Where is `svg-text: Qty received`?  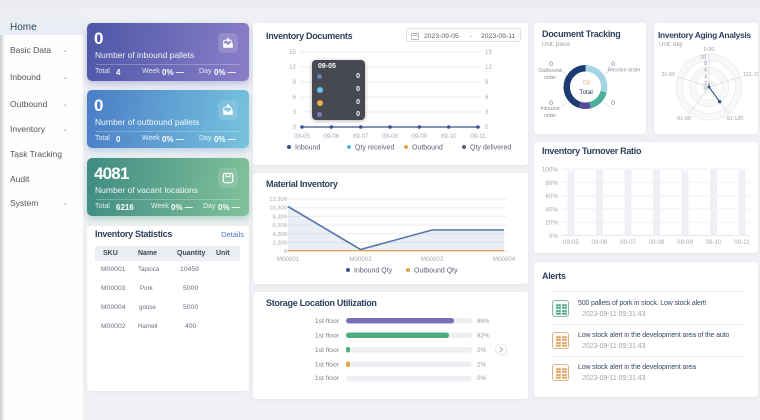
svg-text: Qty received is located at coordinates (374, 148).